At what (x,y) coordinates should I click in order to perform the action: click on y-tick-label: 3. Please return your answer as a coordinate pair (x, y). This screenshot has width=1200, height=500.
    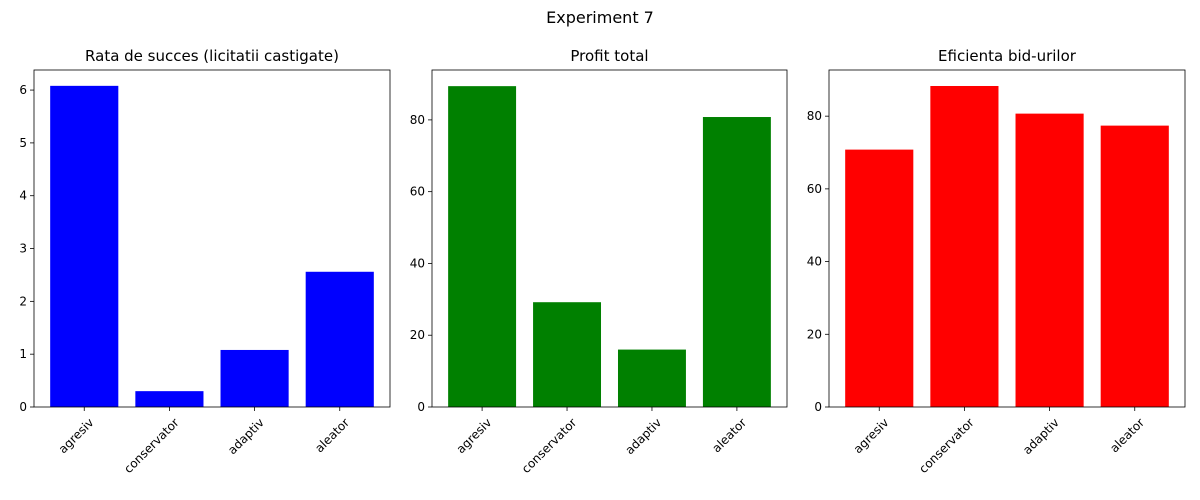
    Looking at the image, I should click on (23, 249).